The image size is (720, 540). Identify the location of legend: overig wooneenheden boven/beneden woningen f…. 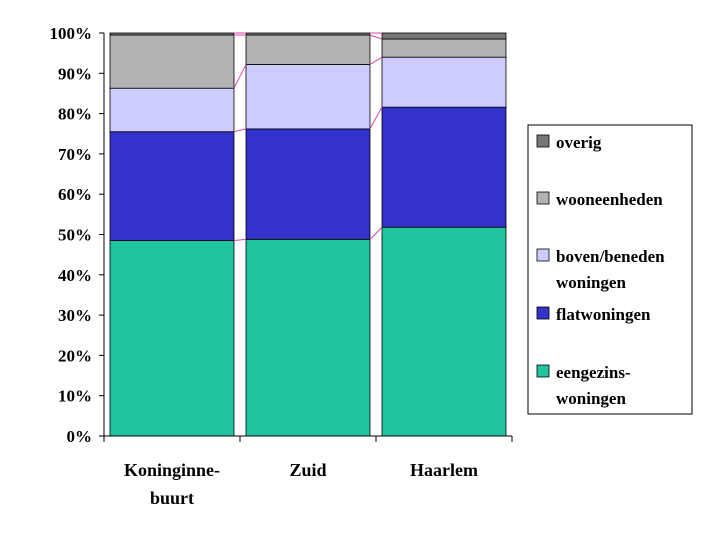
(610, 269).